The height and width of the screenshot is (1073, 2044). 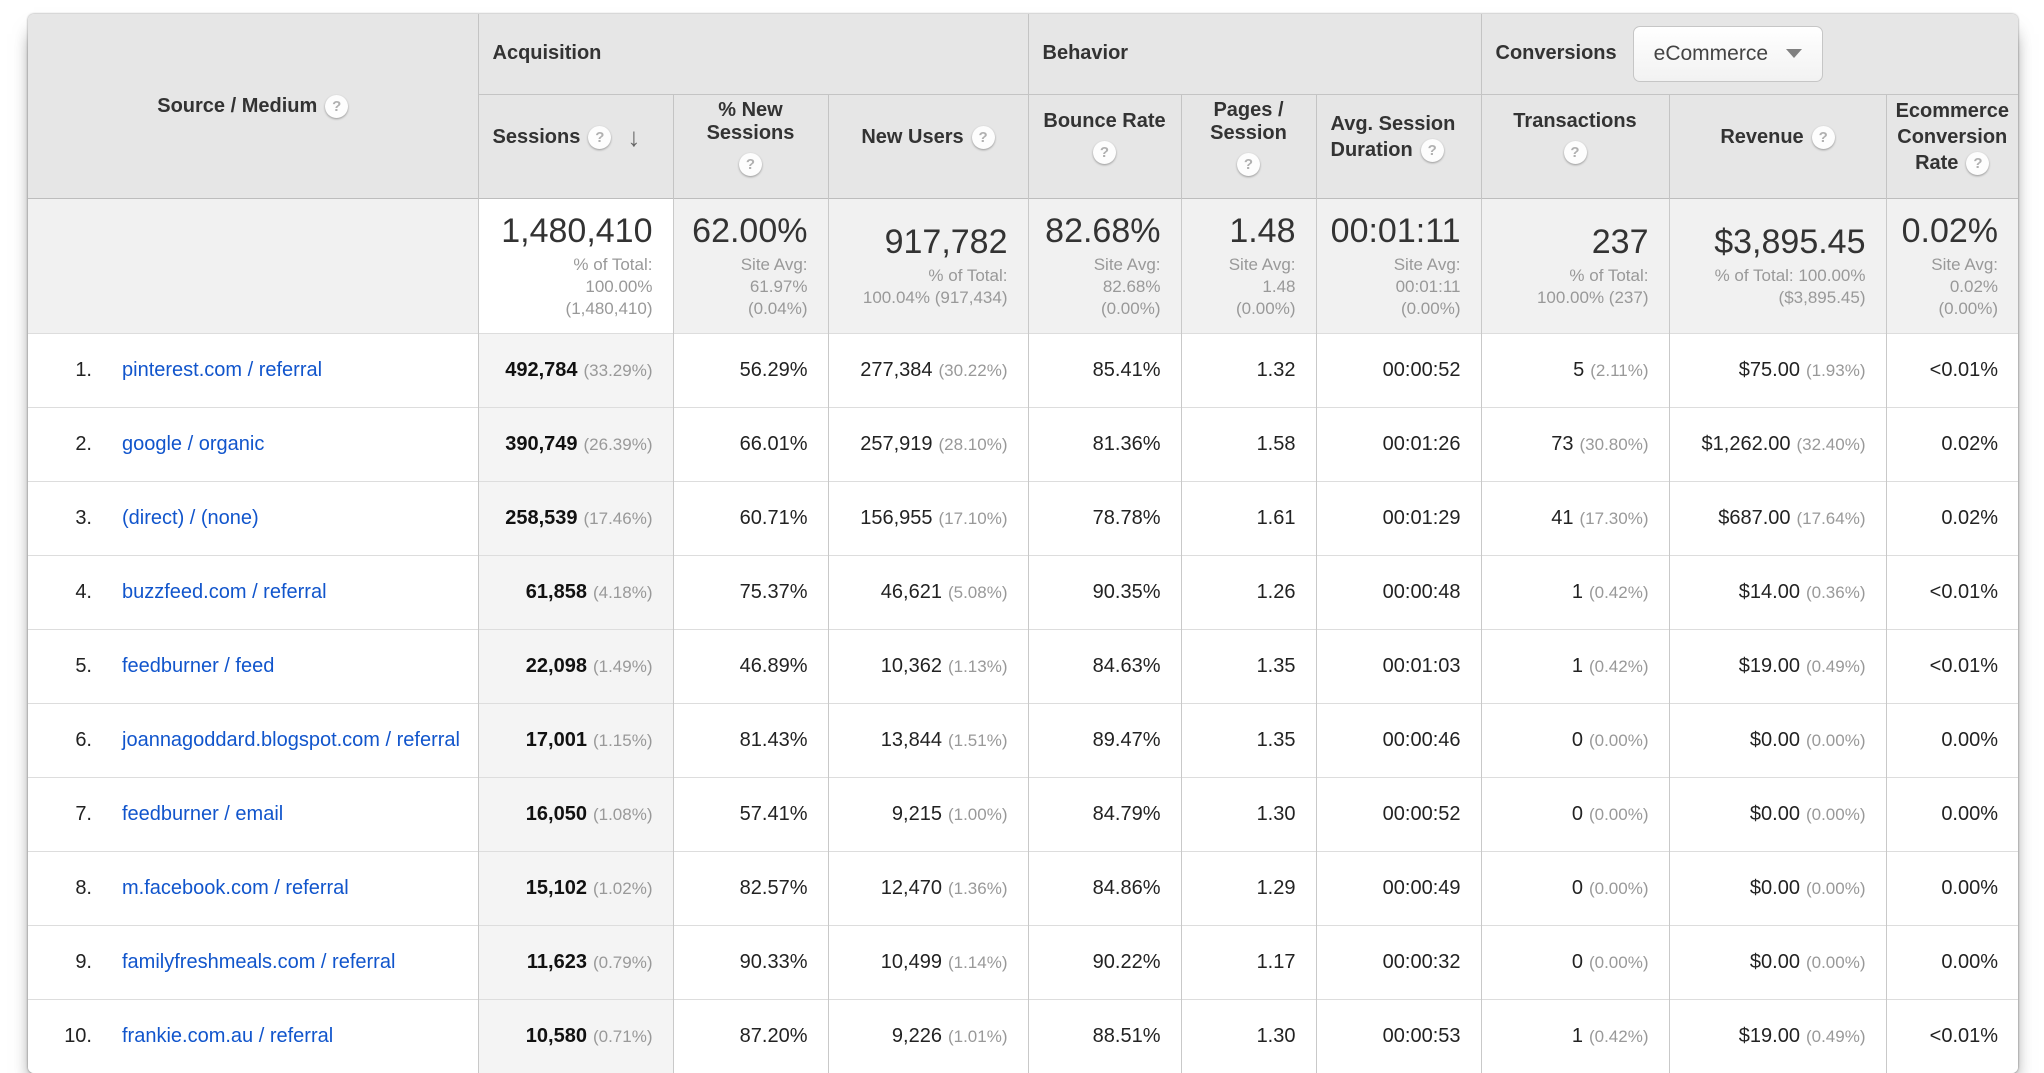 What do you see at coordinates (896, 369) in the screenshot?
I see `cell-value: 277,384` at bounding box center [896, 369].